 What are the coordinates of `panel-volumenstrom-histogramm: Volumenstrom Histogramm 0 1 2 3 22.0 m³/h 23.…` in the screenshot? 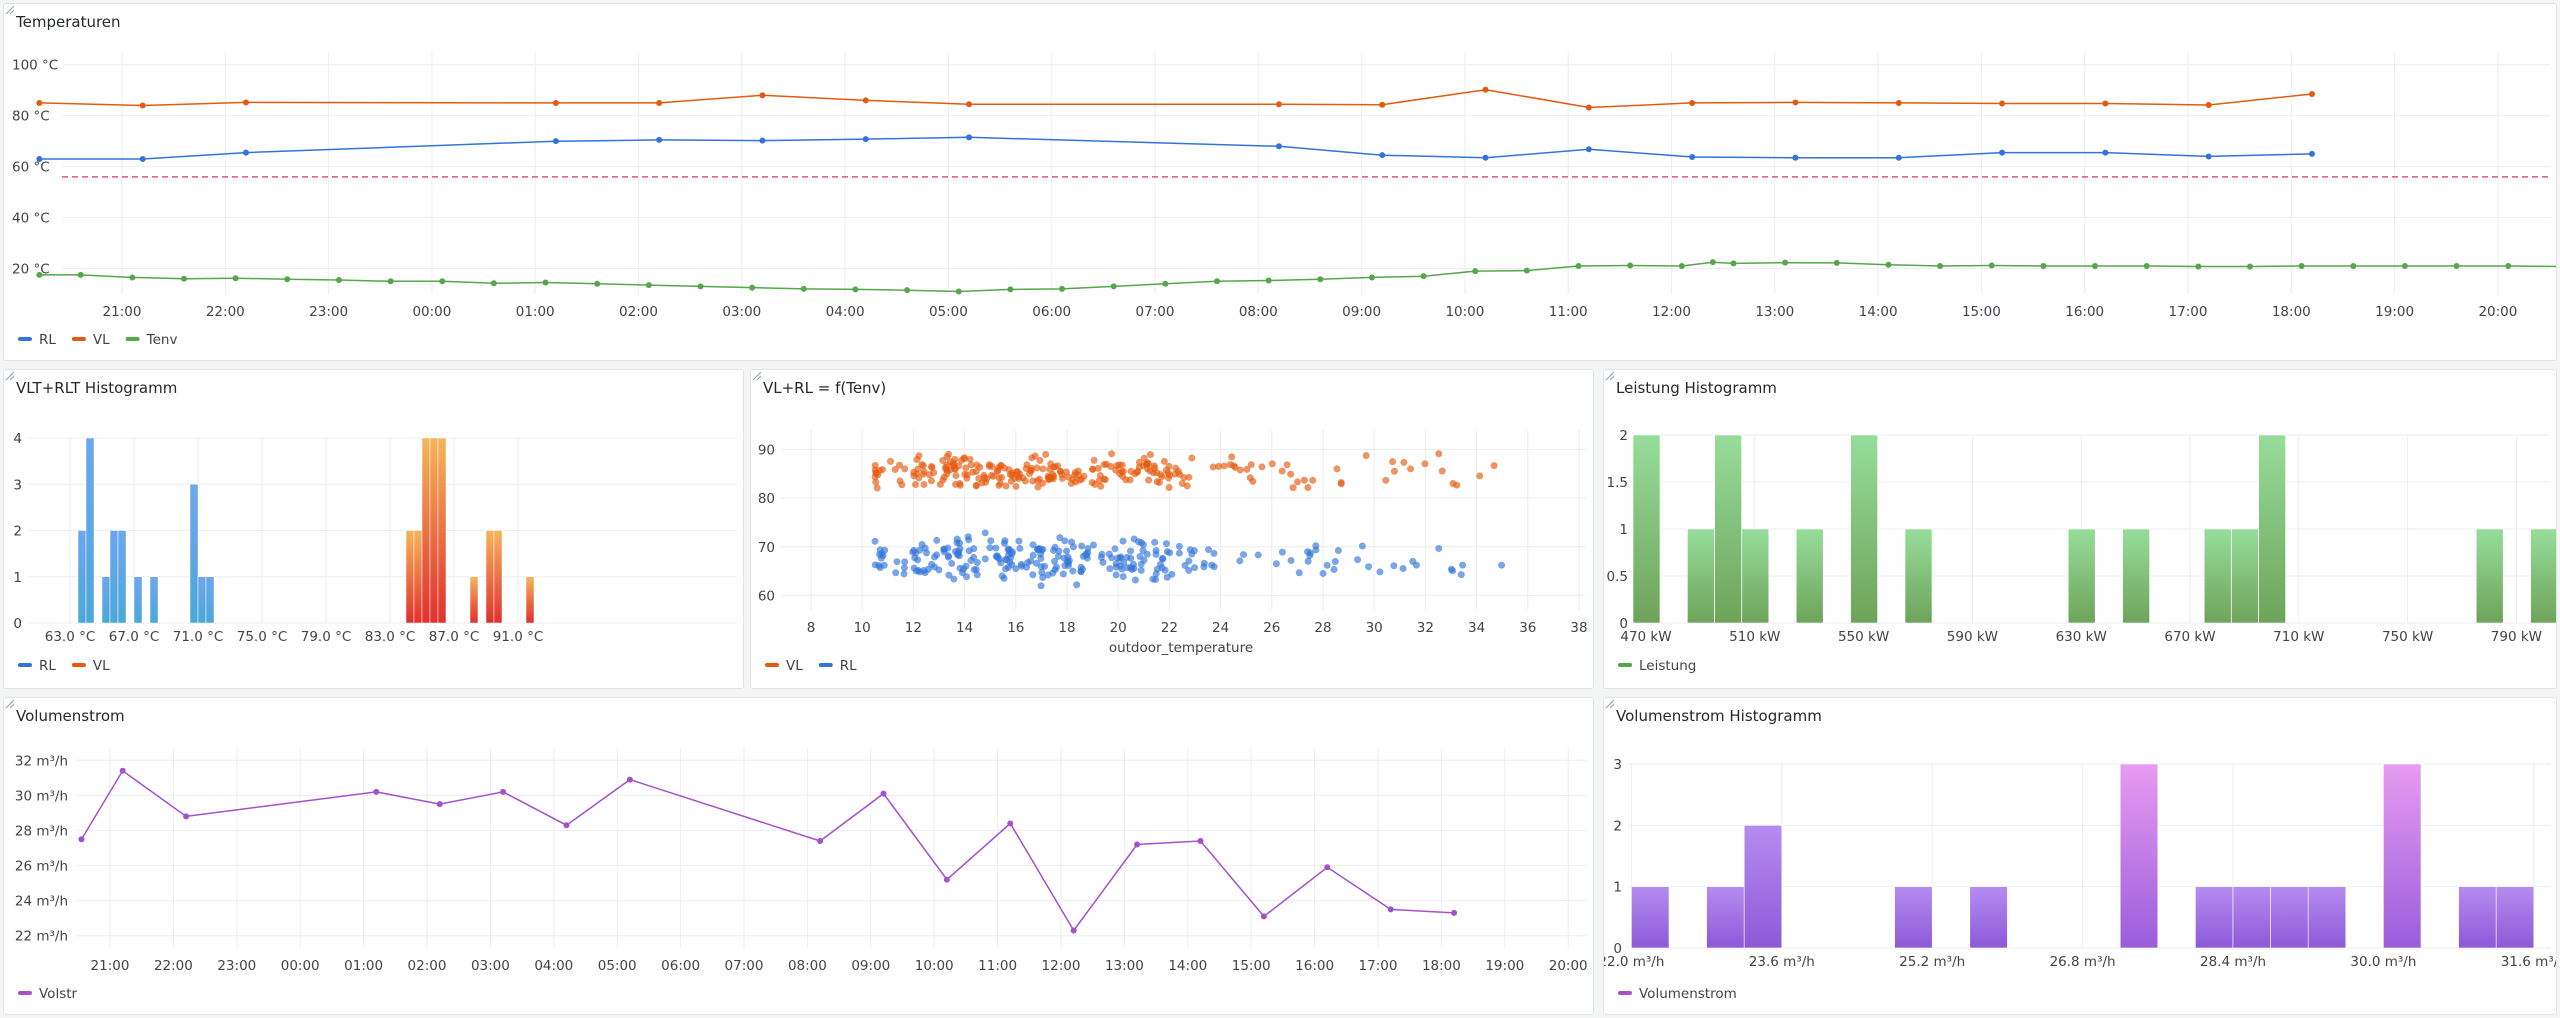 It's located at (2080, 856).